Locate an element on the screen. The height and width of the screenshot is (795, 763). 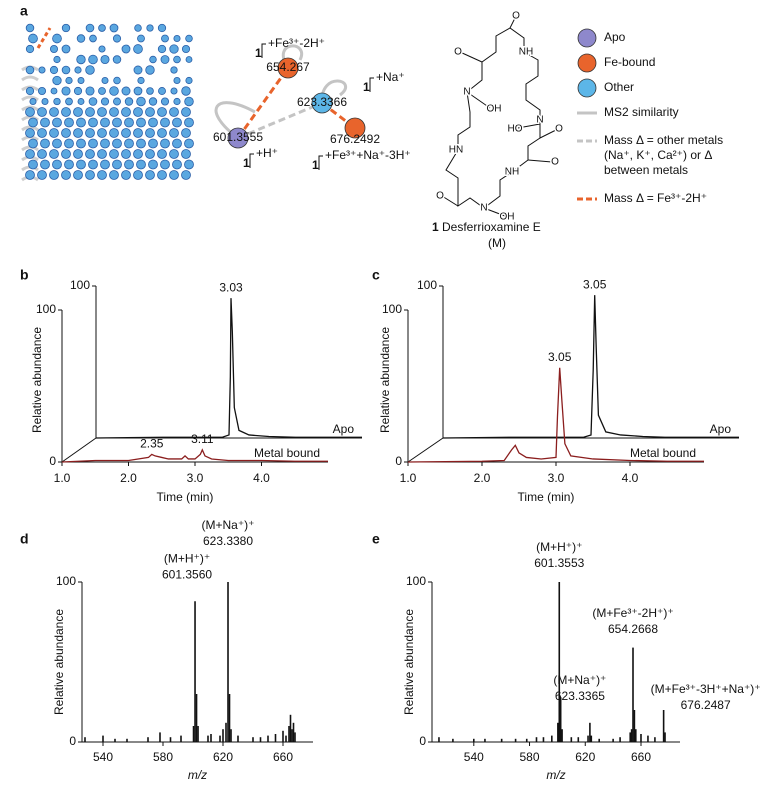
x-tick-label: 540 is located at coordinates (474, 757).